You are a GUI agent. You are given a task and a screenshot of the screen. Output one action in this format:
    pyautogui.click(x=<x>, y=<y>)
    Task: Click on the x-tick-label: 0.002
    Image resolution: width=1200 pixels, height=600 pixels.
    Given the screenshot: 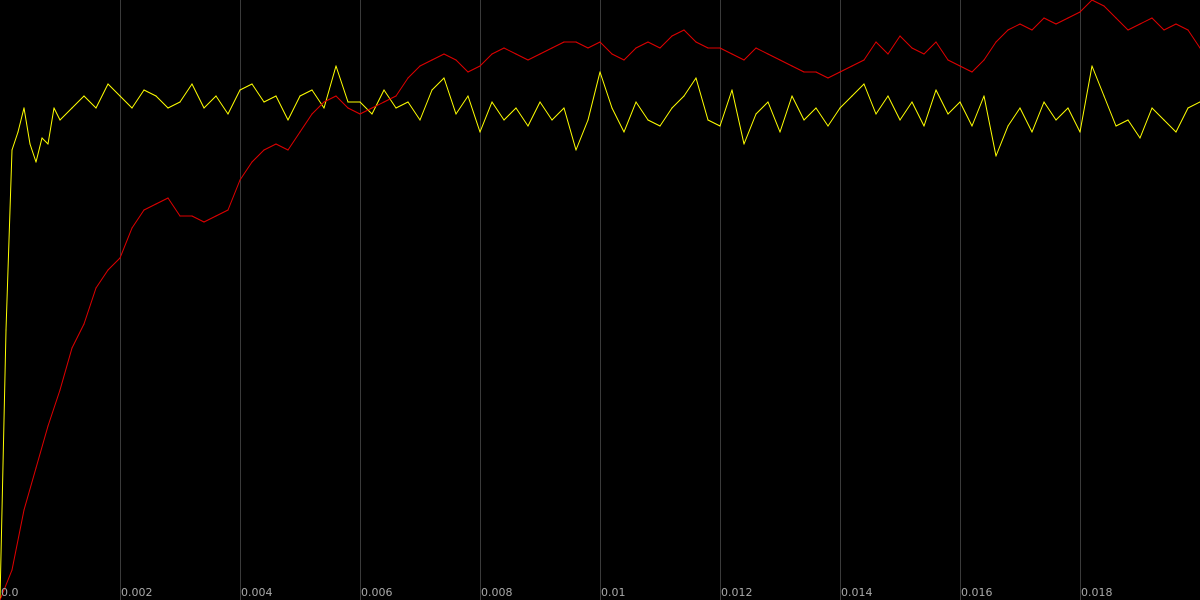 What is the action you would take?
    pyautogui.click(x=137, y=592)
    